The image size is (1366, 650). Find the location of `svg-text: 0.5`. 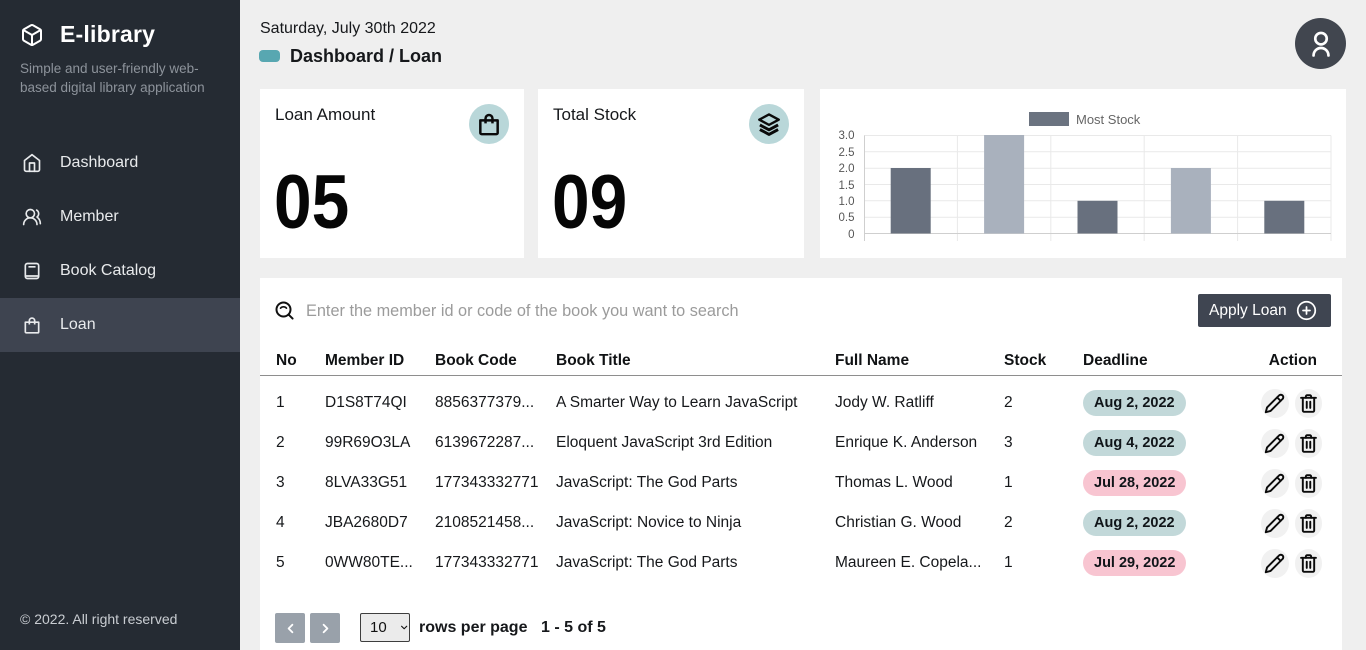

svg-text: 0.5 is located at coordinates (847, 218).